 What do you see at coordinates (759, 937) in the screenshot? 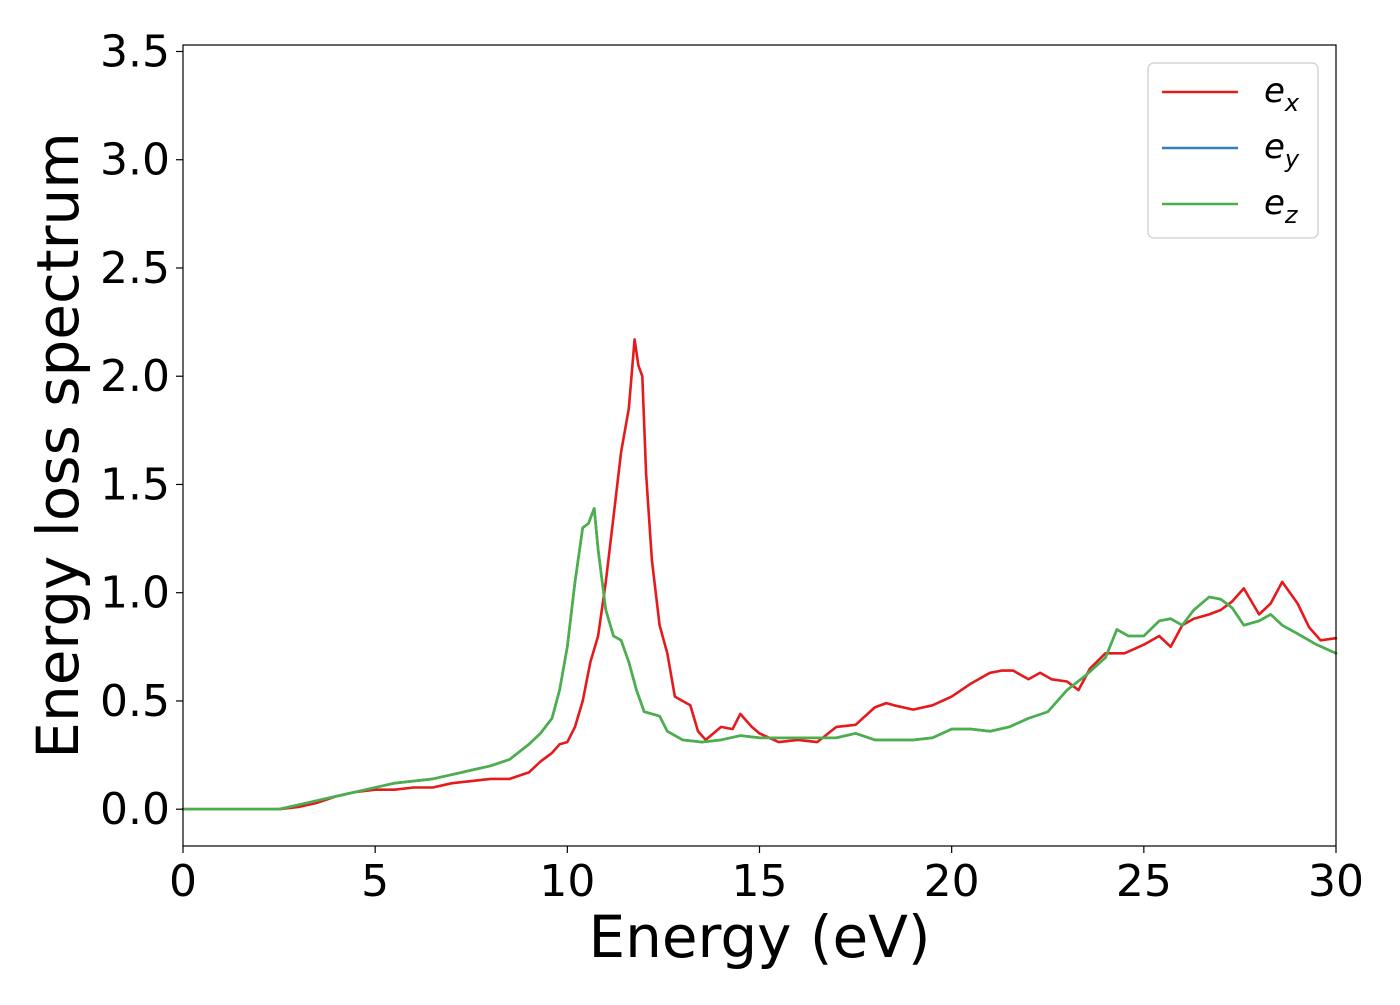
I see `x-axis-label: Energy (eV)` at bounding box center [759, 937].